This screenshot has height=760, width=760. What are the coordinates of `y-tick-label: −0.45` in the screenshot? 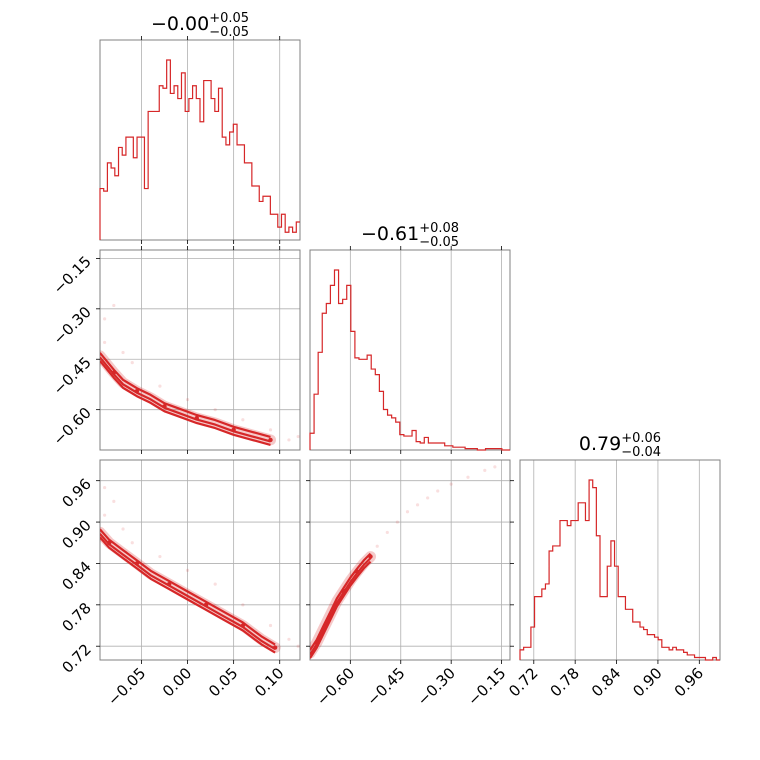 It's located at (72, 375).